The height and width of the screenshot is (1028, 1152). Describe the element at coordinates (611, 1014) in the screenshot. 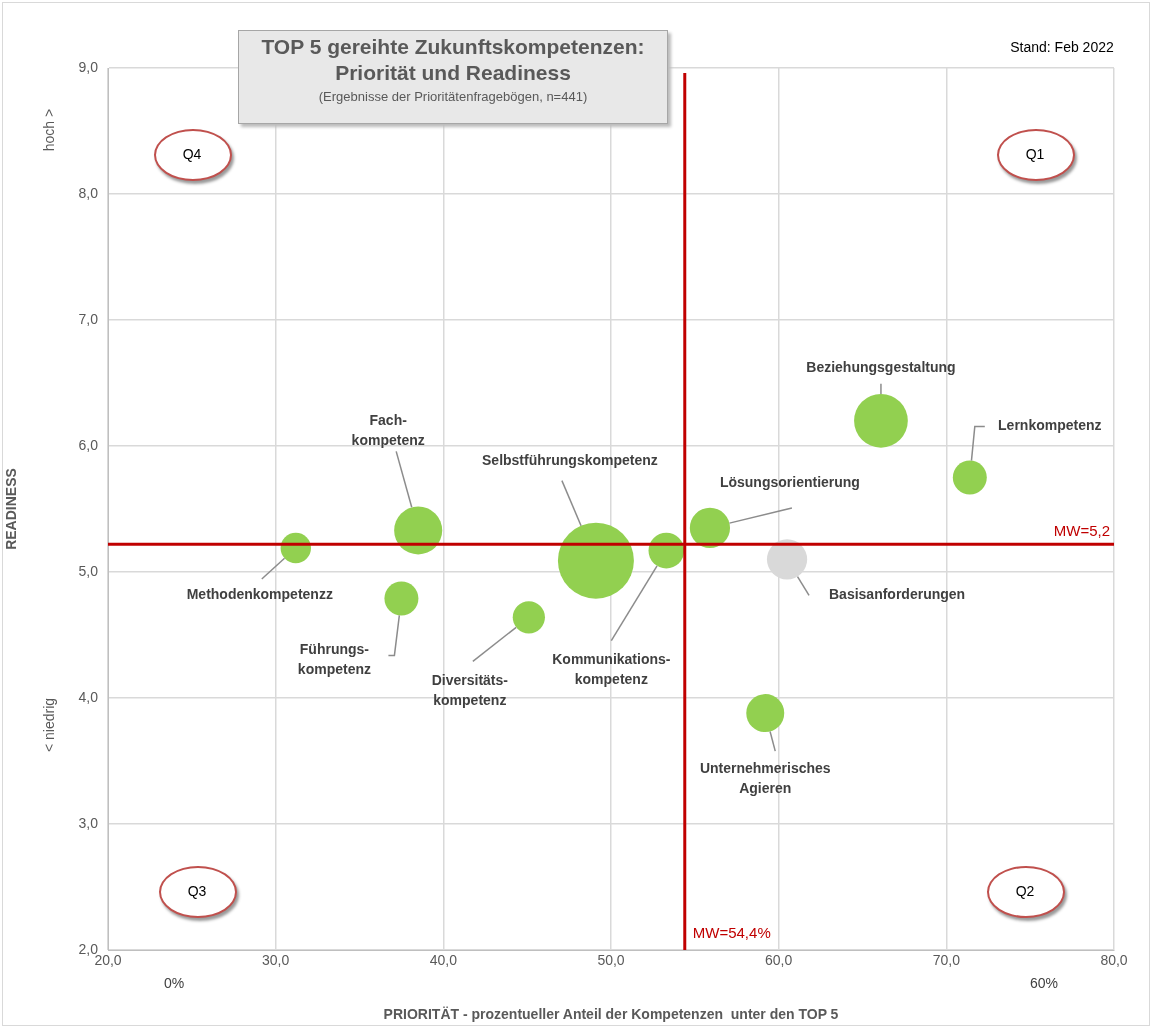

I see `x-axis-title: PRIORITÄT - prozentueller Anteil der Kompetenzen unter den TOP 5` at that location.